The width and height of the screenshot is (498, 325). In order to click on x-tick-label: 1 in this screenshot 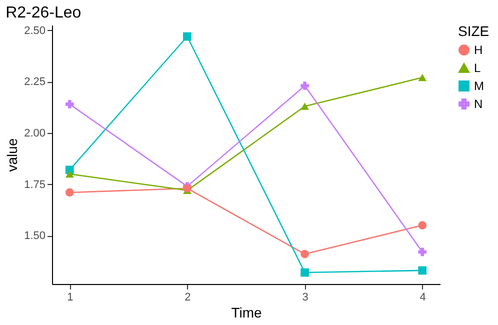, I will do `click(70, 298)`.